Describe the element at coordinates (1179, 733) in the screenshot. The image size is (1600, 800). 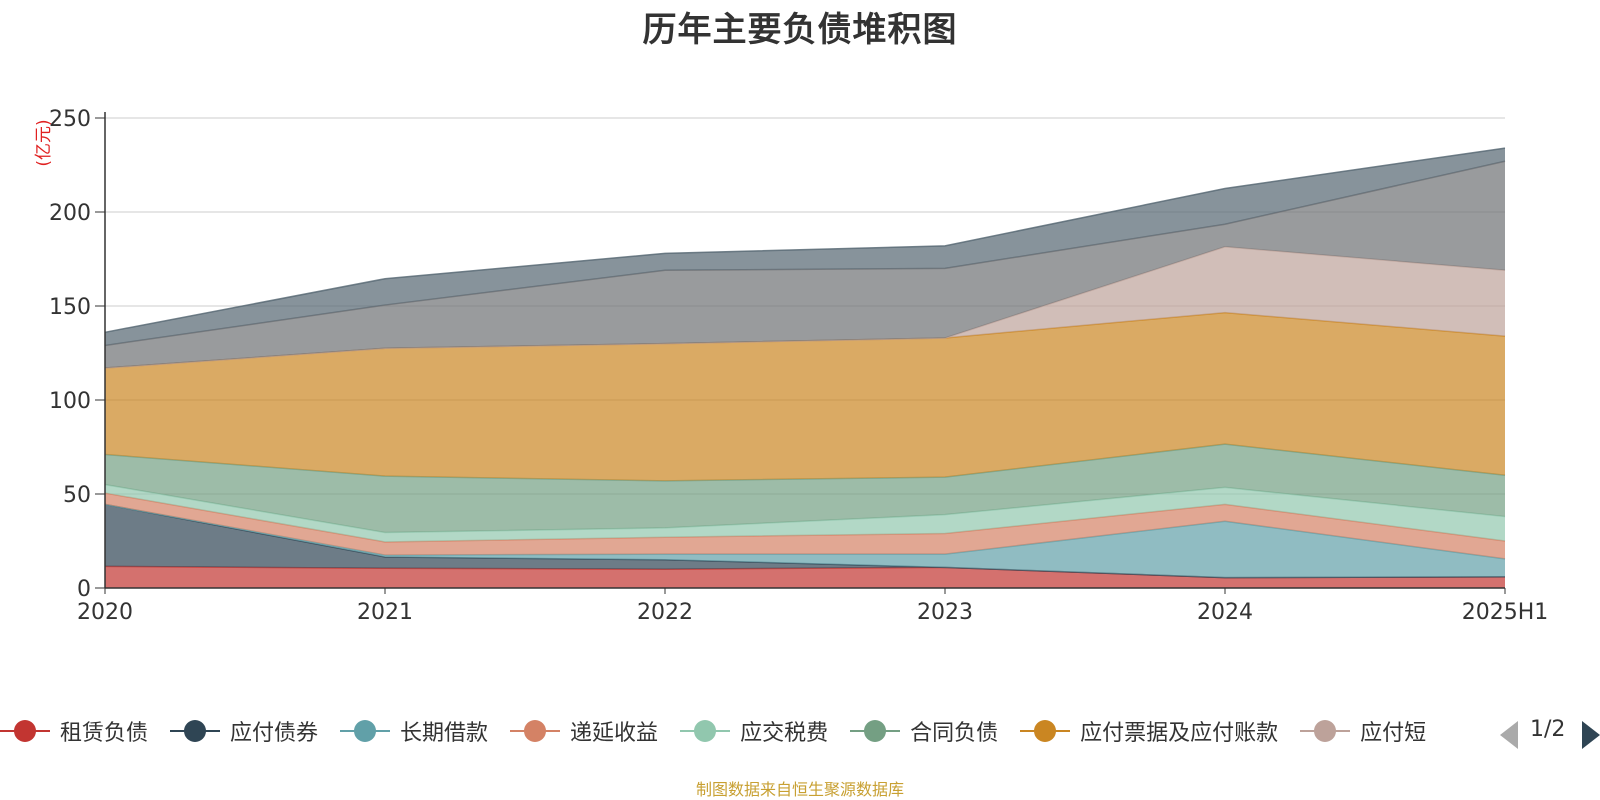
I see `legend-label: 应付票据及应付账款` at that location.